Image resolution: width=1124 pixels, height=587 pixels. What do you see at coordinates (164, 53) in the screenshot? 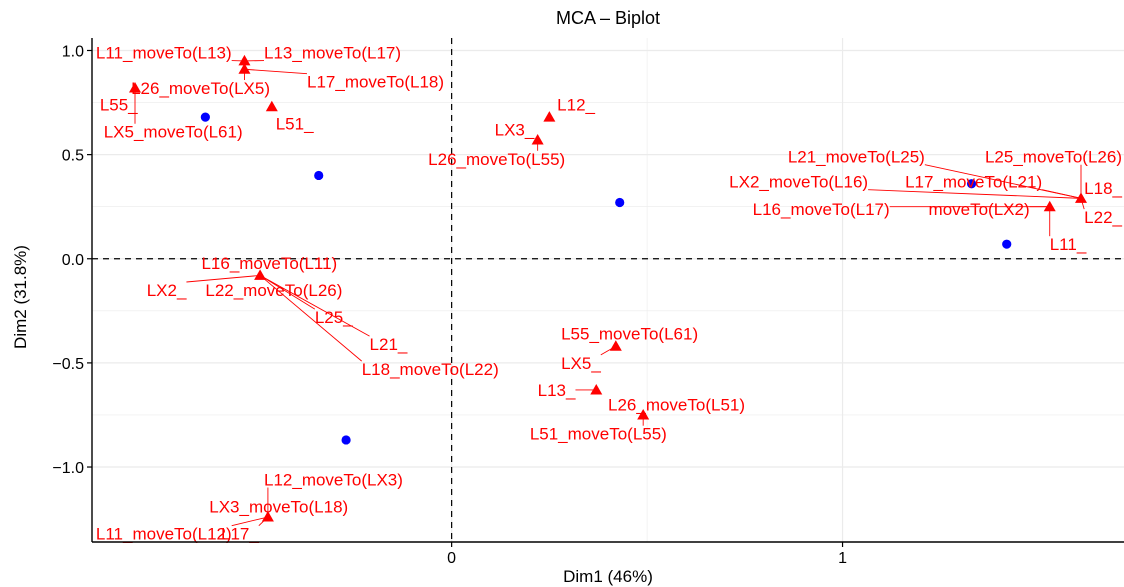
I see `category-label: L11_moveTo(L13)` at bounding box center [164, 53].